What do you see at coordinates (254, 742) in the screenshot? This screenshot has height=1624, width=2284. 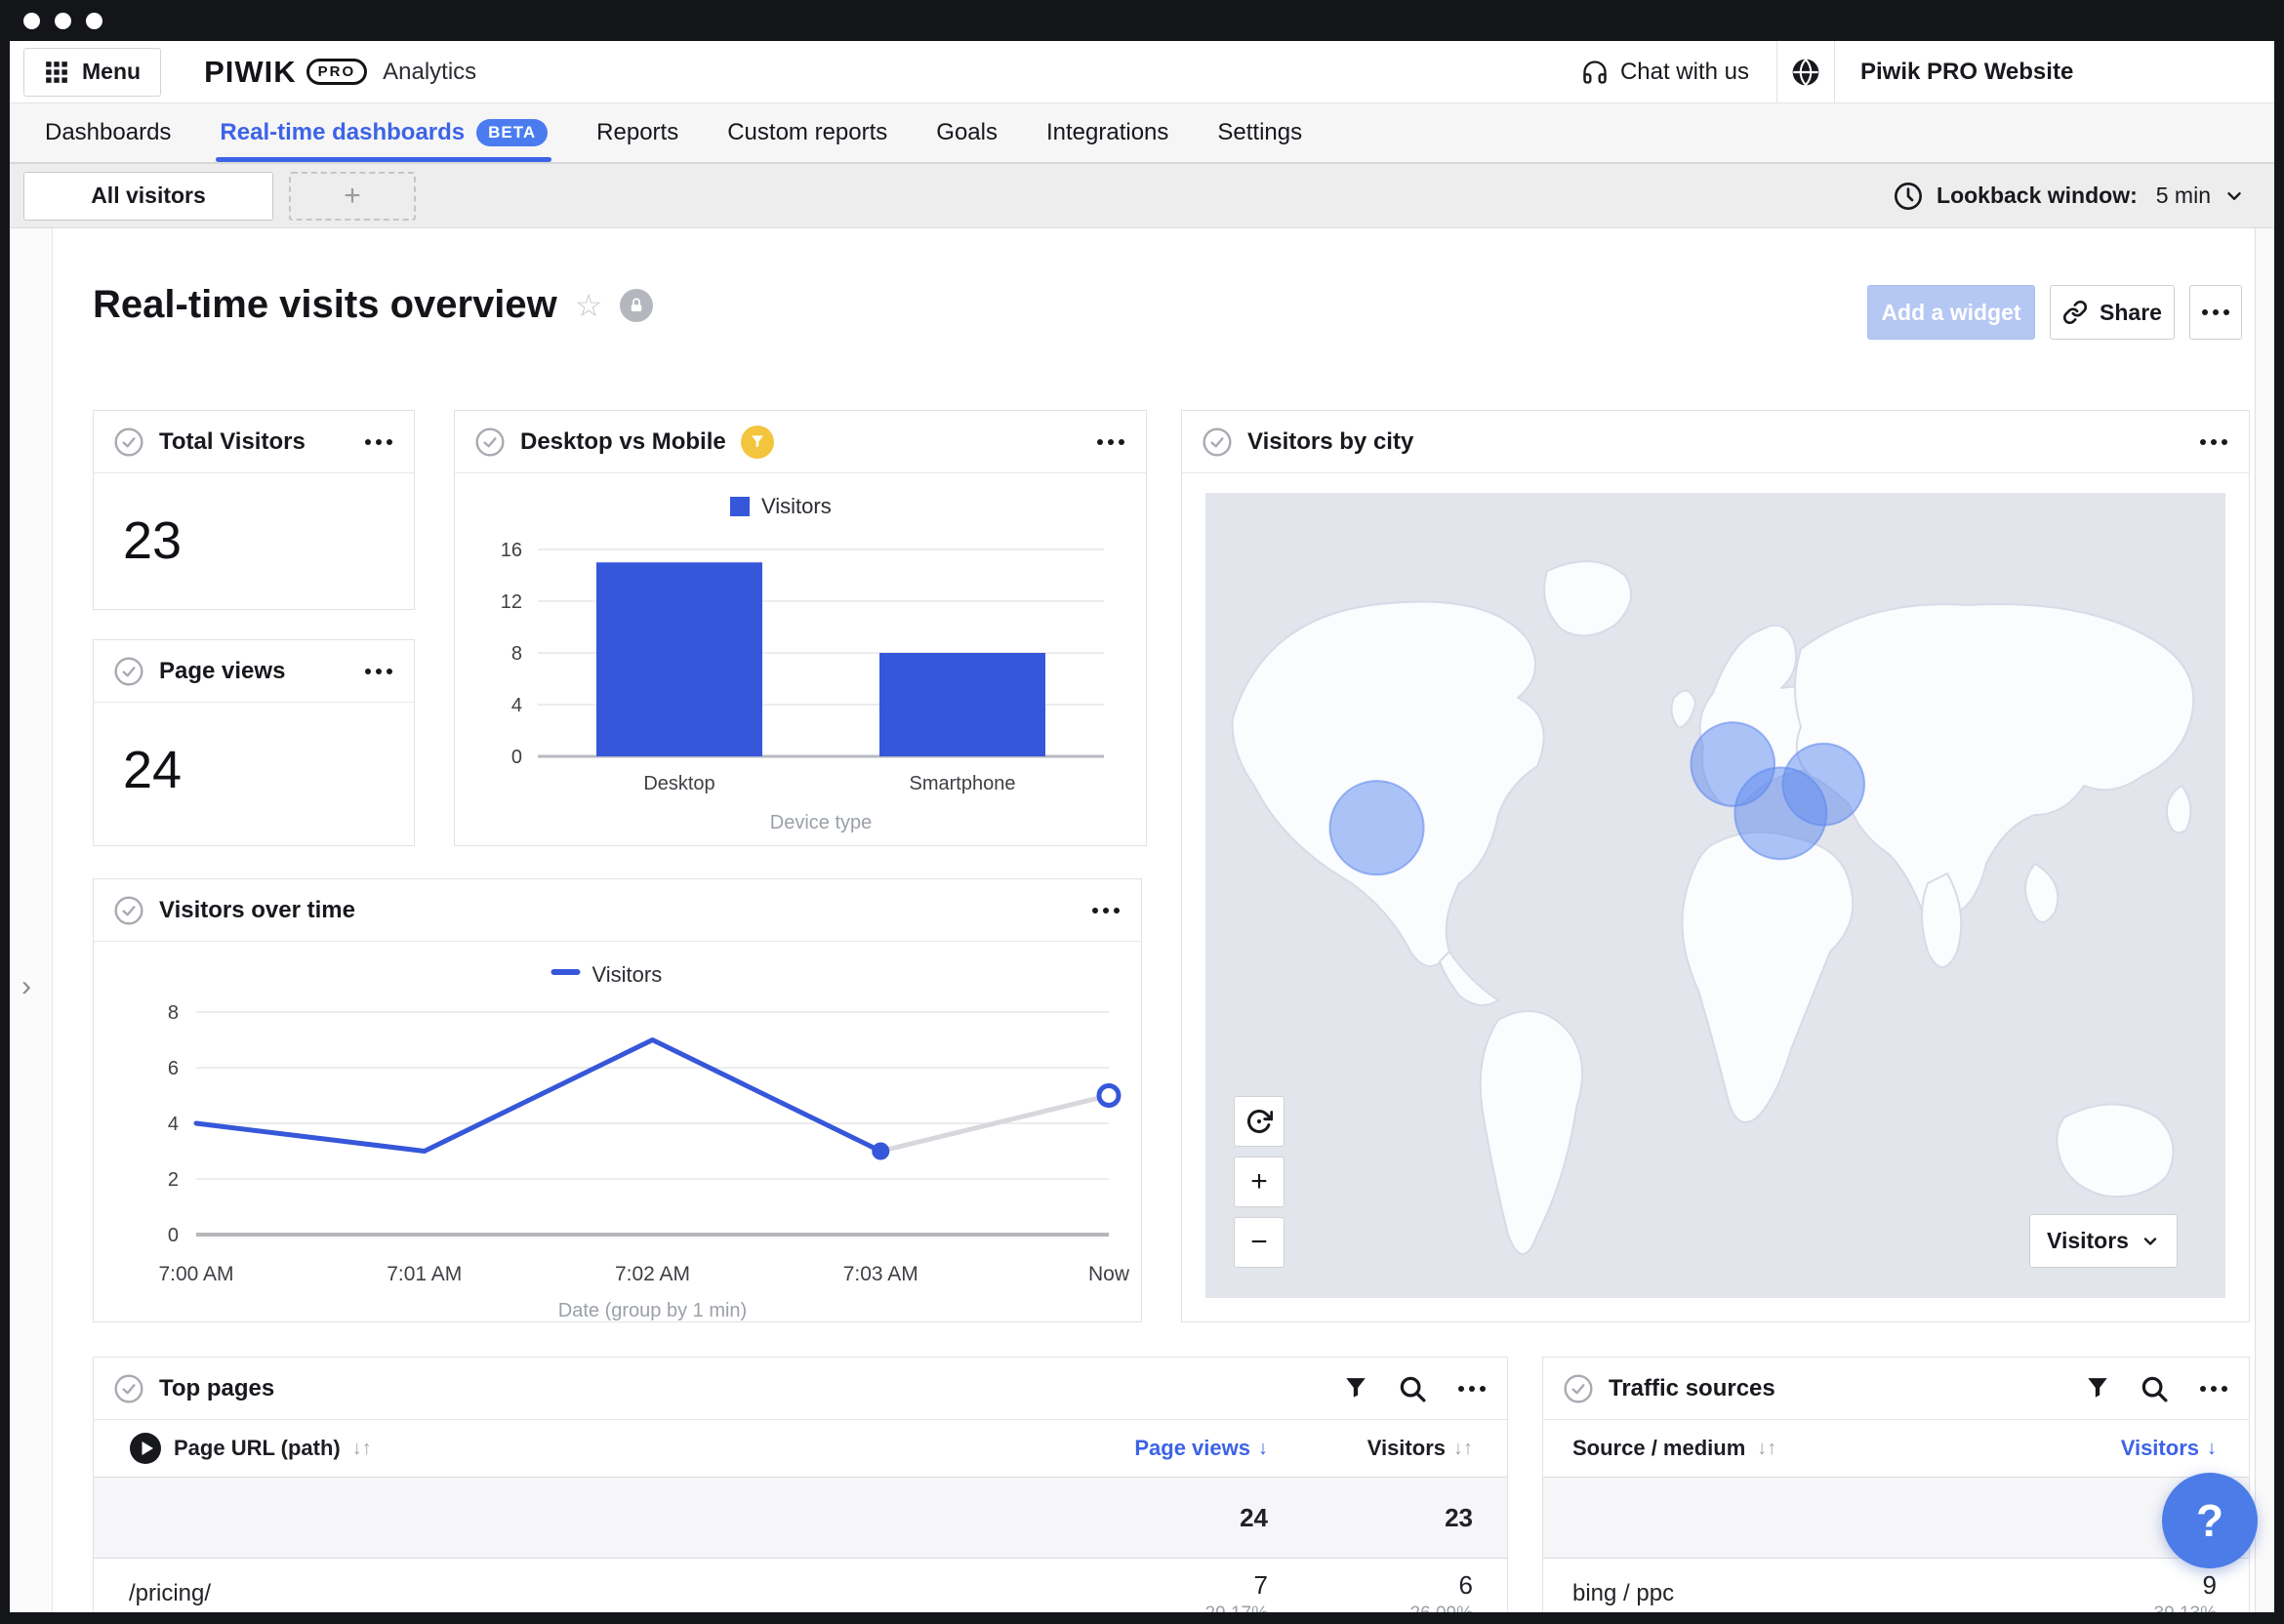 I see `widget-page-views: Page views 24` at bounding box center [254, 742].